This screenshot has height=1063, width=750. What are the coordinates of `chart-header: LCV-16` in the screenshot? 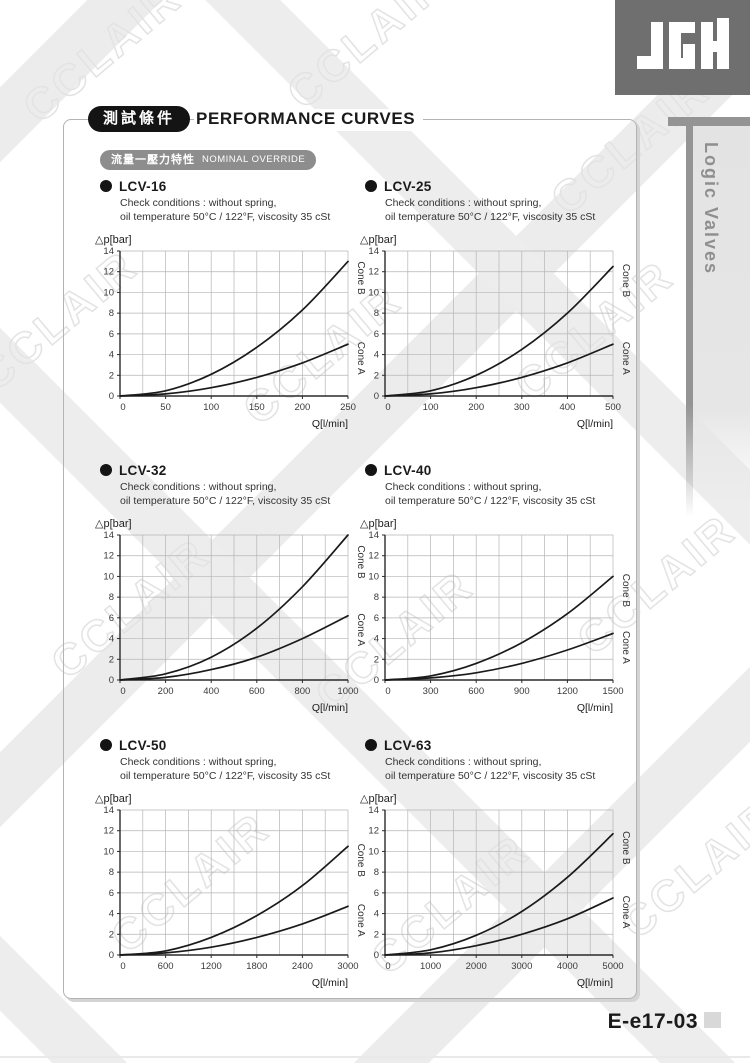 It's located at (233, 186).